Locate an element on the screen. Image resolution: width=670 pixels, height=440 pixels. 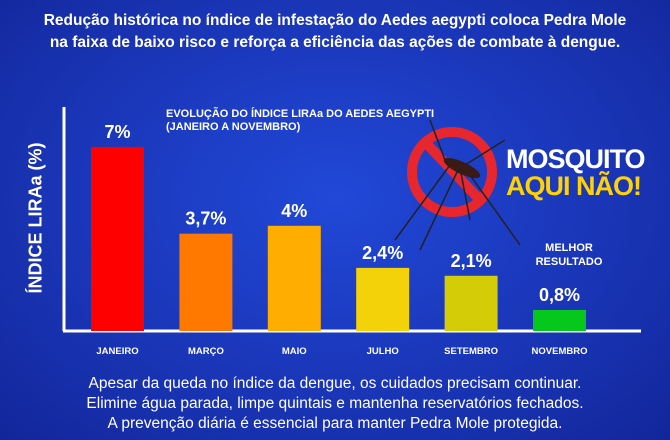
x-tick-label: SETEMBRO is located at coordinates (471, 351).